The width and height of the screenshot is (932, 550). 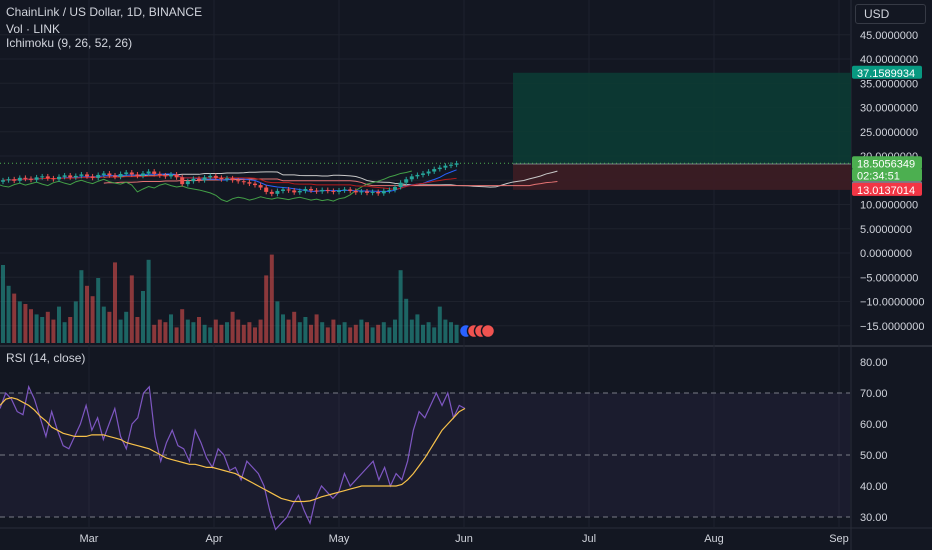 I want to click on time-axis: Mar Apr May Jun Jul Aug Sep, so click(x=464, y=539).